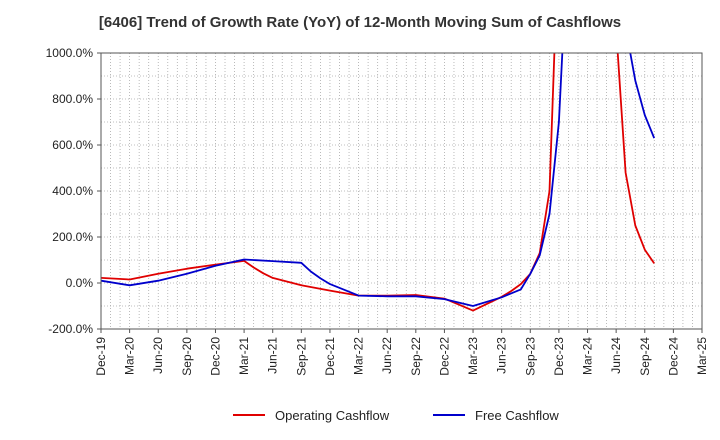  I want to click on x-tick-label: Mar-21, so click(244, 356).